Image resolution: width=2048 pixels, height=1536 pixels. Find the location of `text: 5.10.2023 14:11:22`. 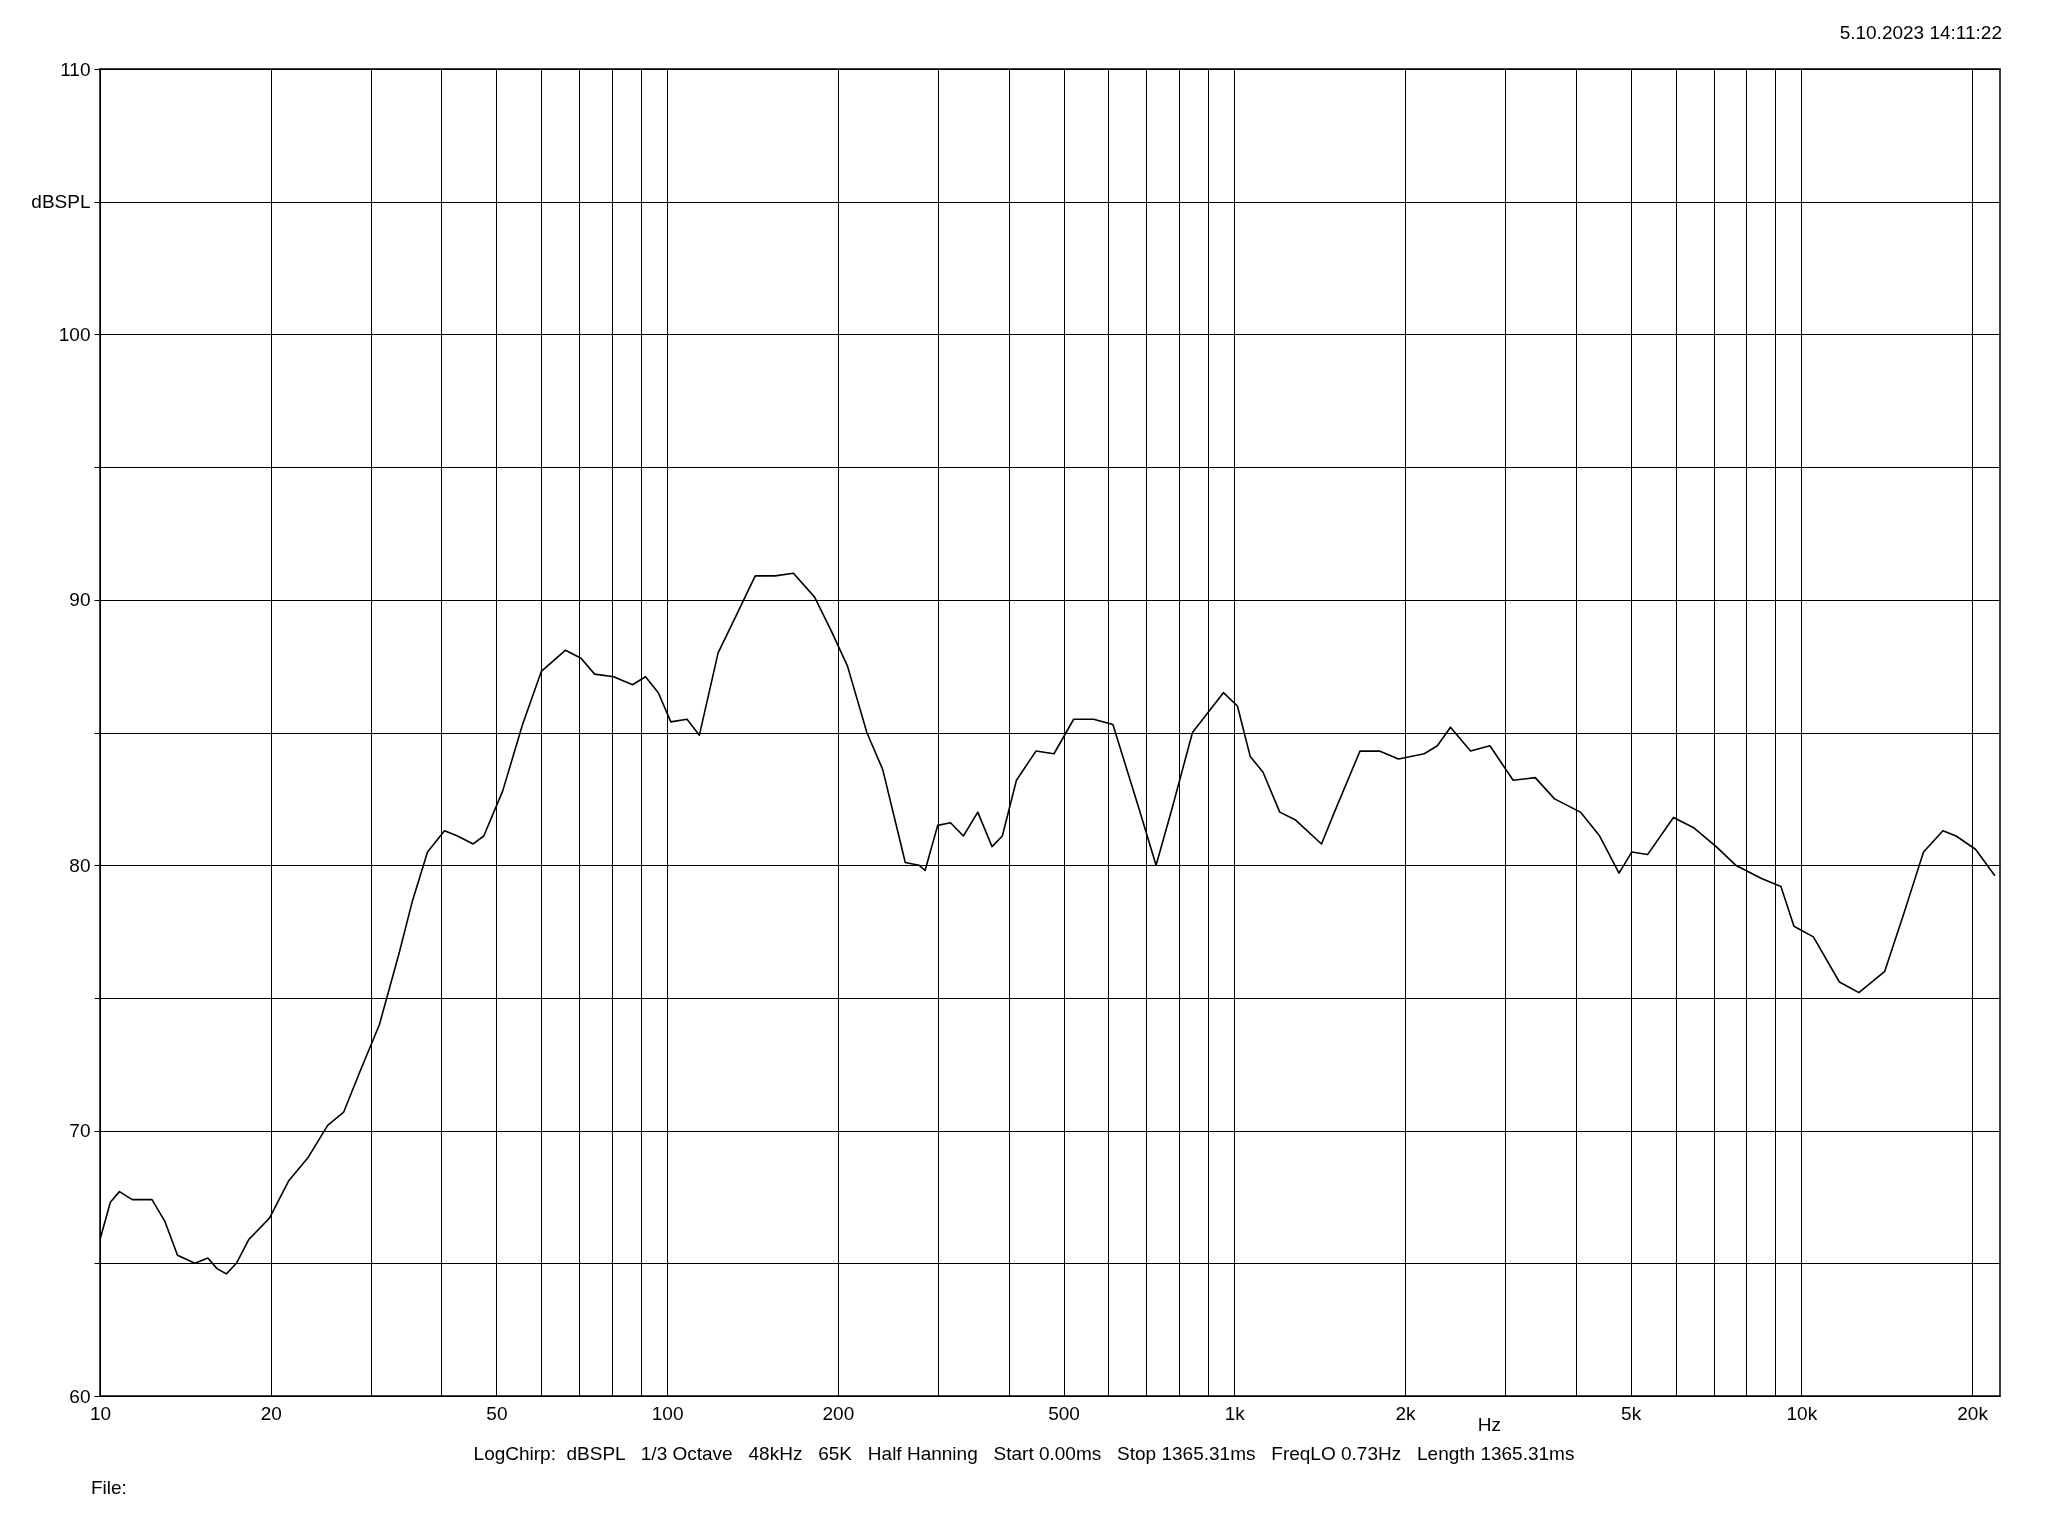

text: 5.10.2023 14:11:22 is located at coordinates (1920, 33).